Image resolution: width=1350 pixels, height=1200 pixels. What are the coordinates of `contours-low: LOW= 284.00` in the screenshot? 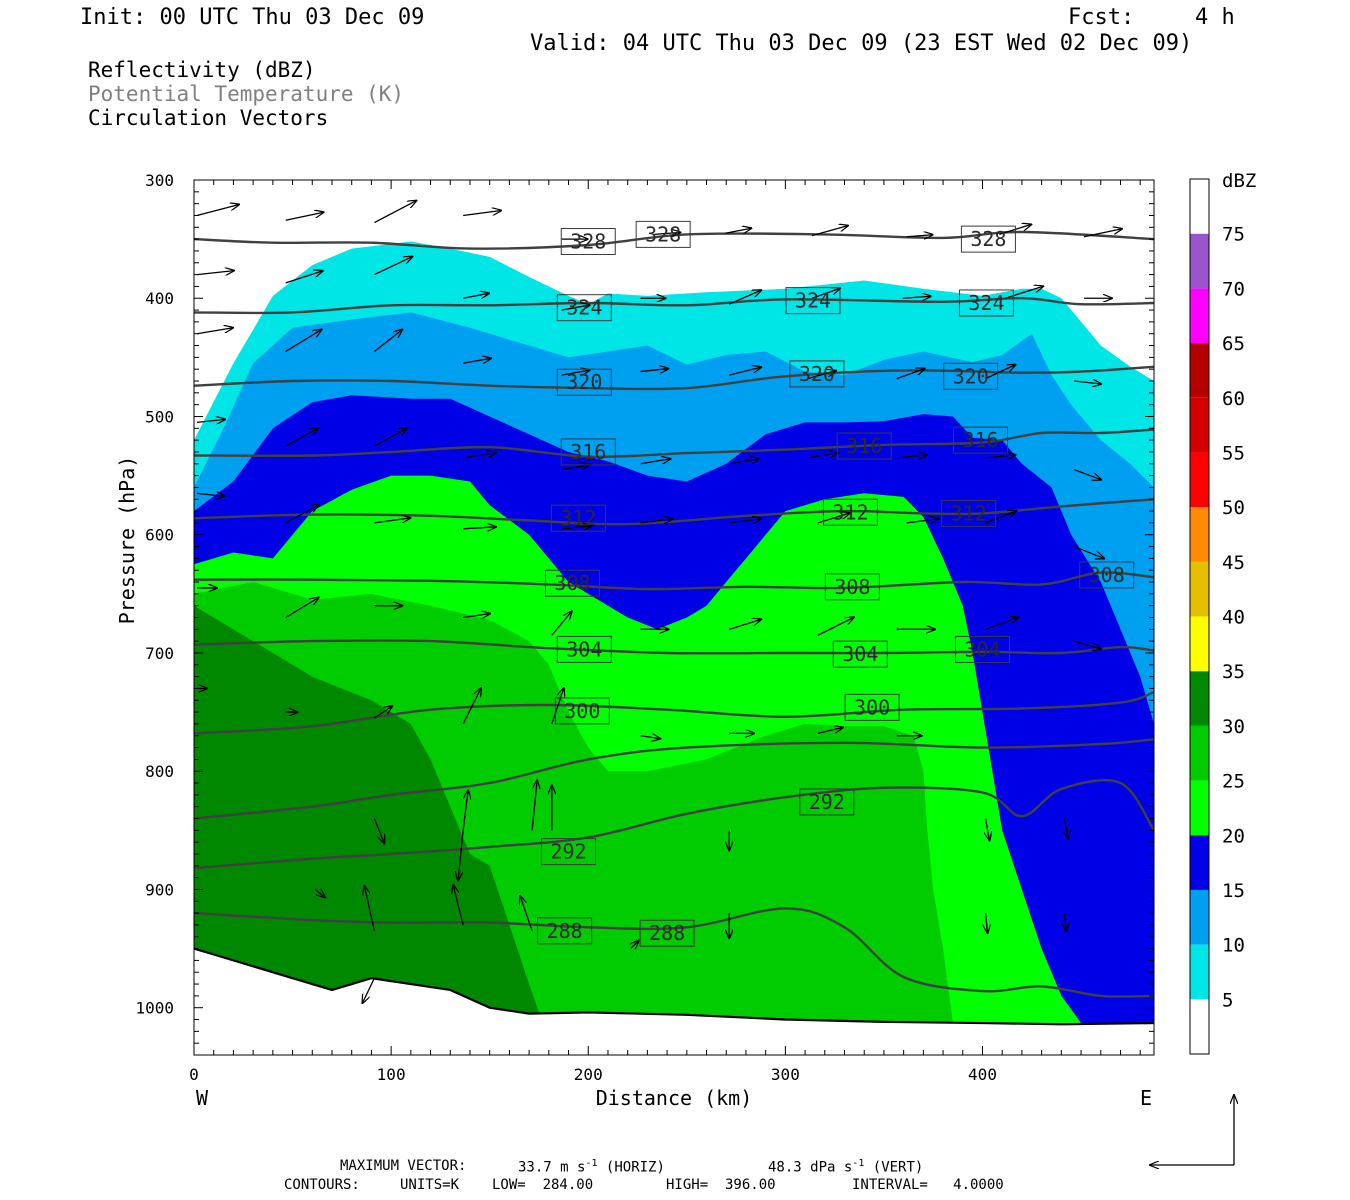 It's located at (543, 1185).